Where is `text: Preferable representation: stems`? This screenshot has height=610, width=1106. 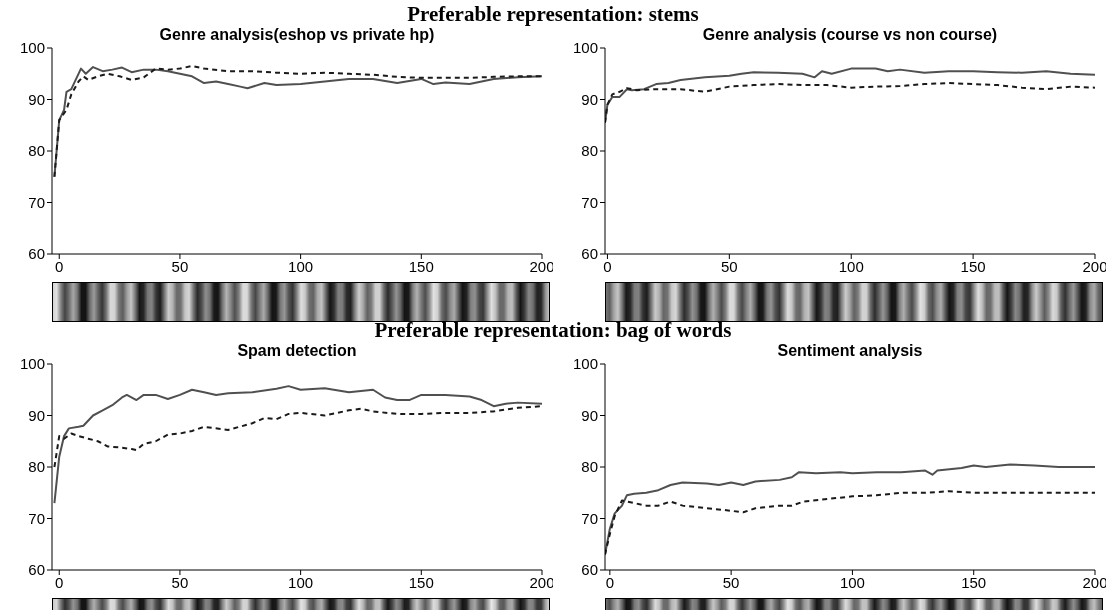 text: Preferable representation: stems is located at coordinates (553, 14).